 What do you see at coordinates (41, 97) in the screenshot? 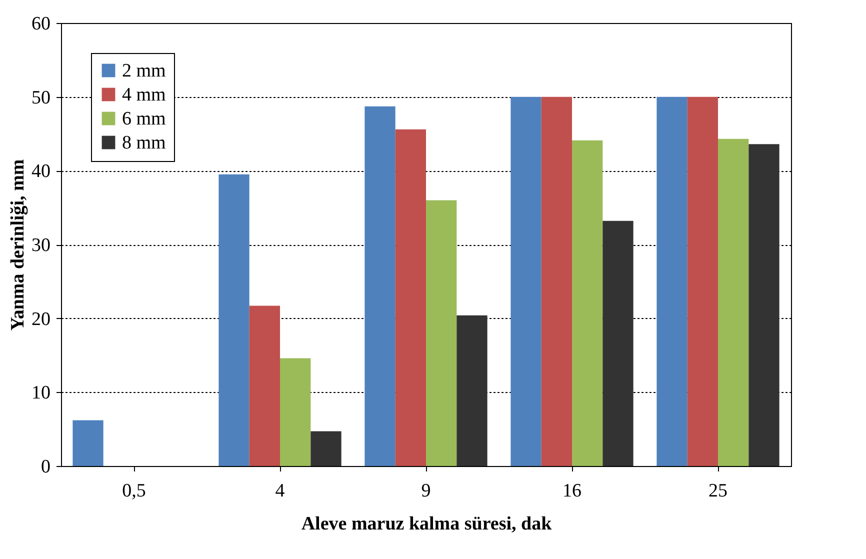
I see `y-tick-label: 50` at bounding box center [41, 97].